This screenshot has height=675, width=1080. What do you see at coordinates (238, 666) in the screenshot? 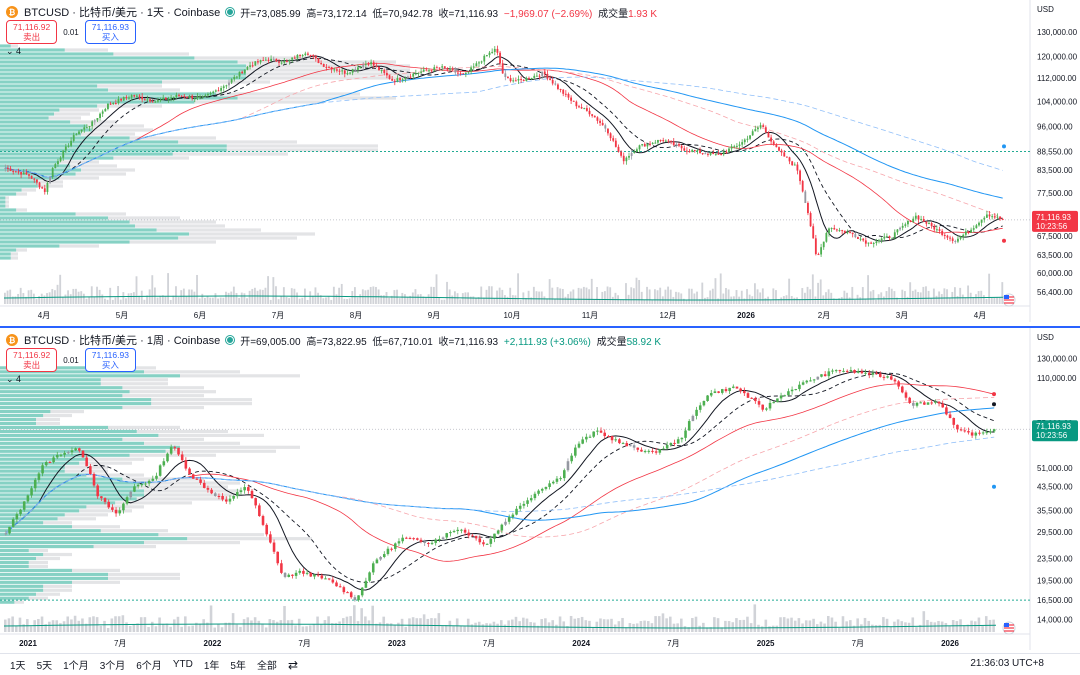
I see `range-5y: 5年` at bounding box center [238, 666].